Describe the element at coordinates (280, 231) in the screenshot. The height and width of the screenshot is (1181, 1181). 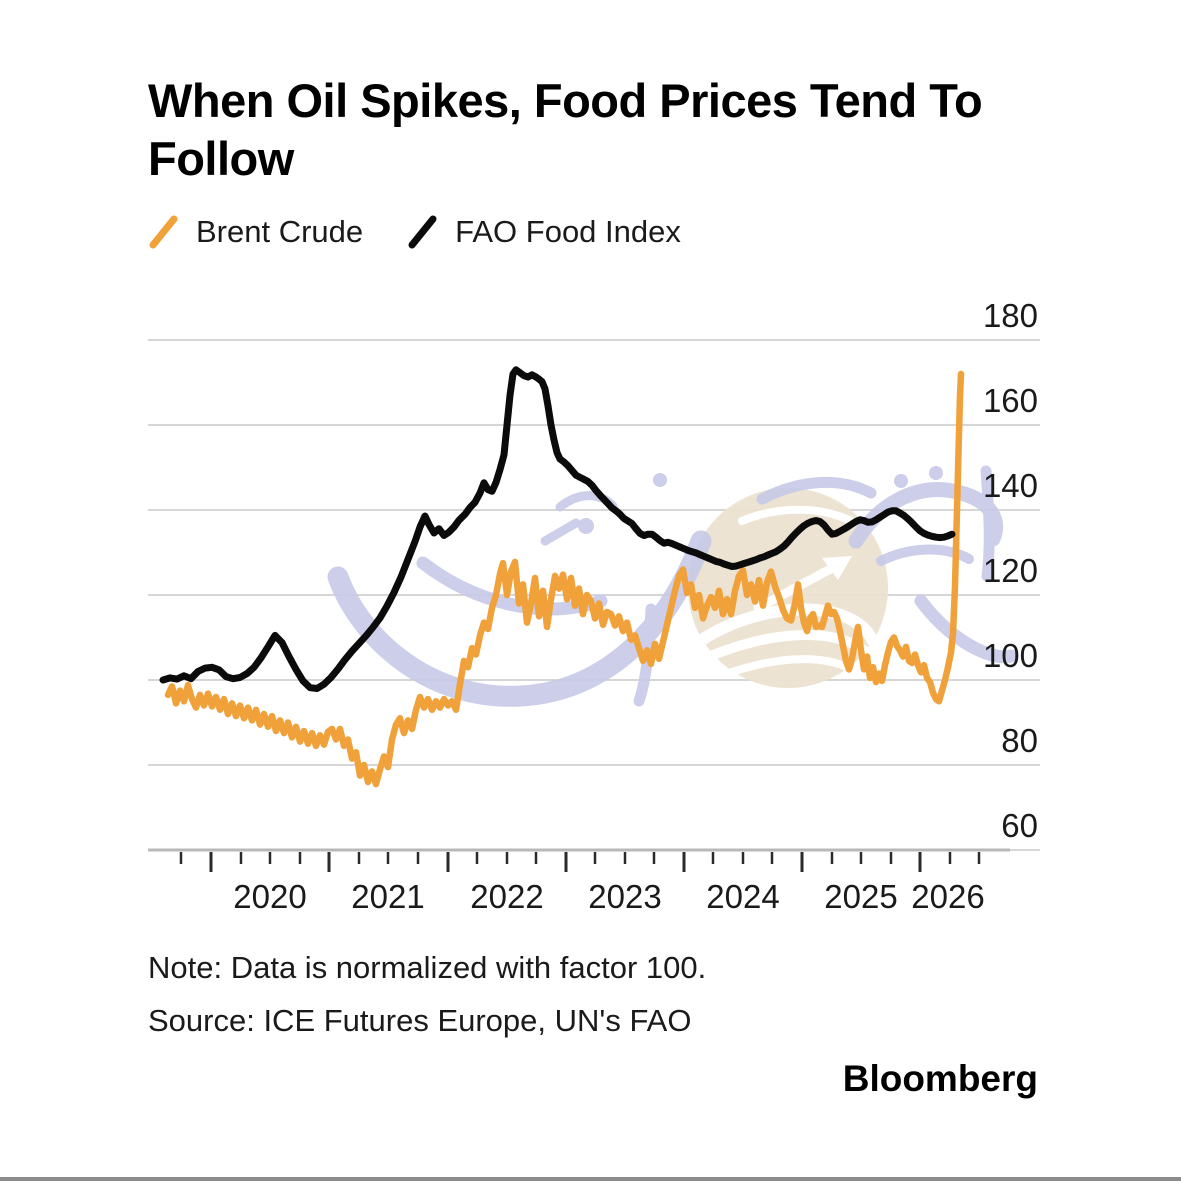
I see `legend-label-brent-crude: Brent Crude` at that location.